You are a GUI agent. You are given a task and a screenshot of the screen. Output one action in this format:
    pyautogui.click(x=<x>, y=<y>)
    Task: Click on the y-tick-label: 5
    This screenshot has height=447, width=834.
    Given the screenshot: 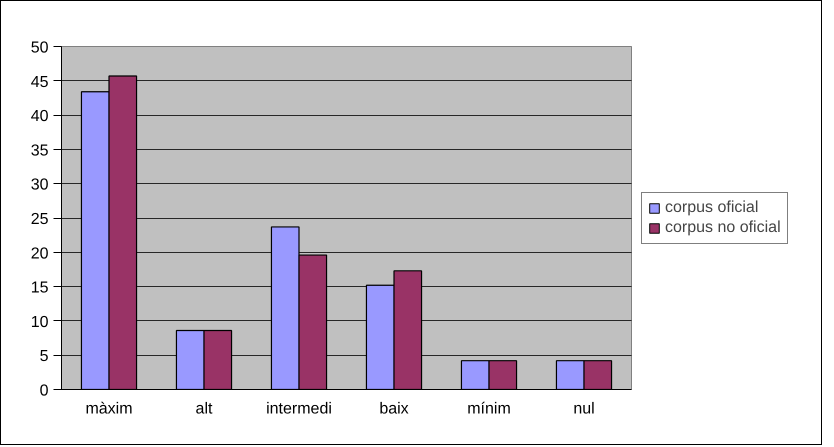 What is the action you would take?
    pyautogui.click(x=44, y=357)
    